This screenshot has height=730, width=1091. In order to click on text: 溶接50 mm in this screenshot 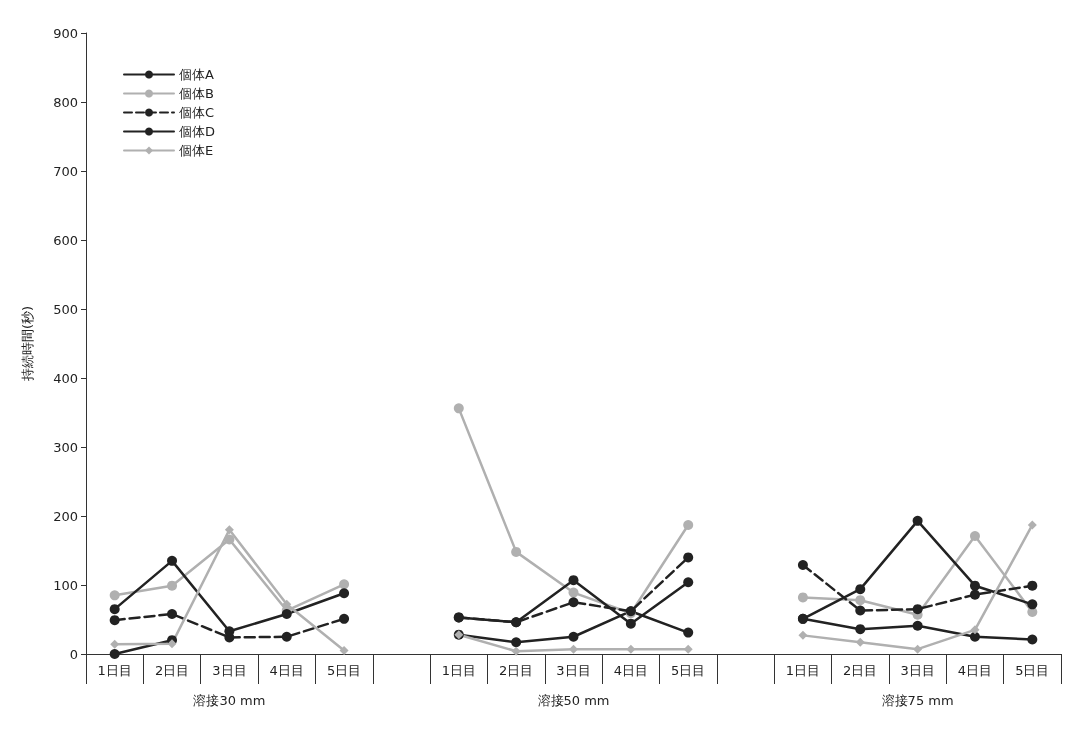, I will do `click(573, 700)`.